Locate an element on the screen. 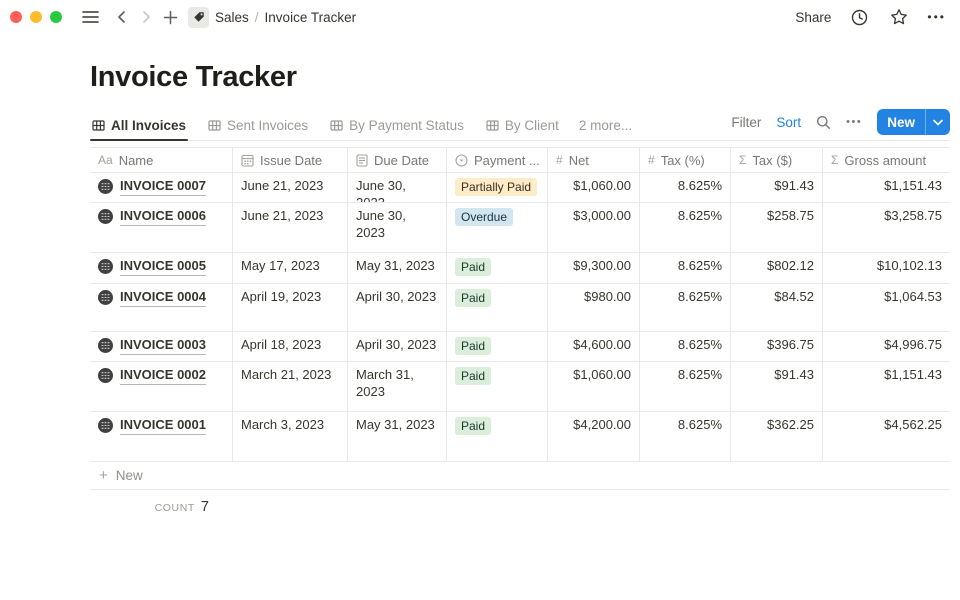  minimize-window-button is located at coordinates (36, 17).